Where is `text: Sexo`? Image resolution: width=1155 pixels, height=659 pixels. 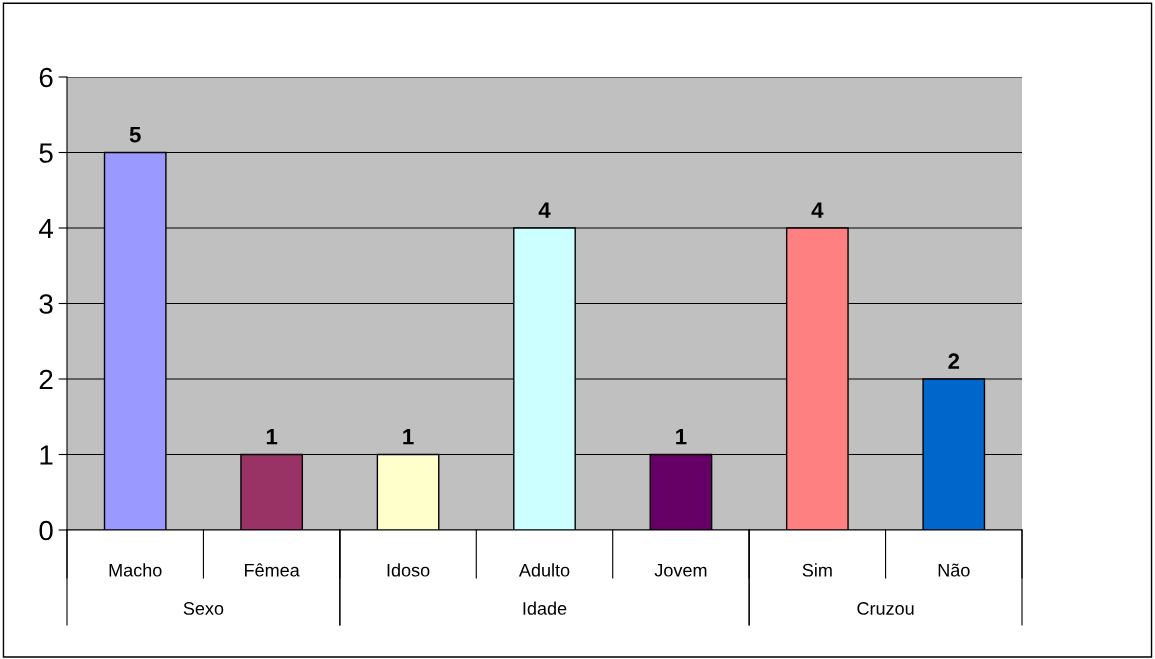 text: Sexo is located at coordinates (203, 608).